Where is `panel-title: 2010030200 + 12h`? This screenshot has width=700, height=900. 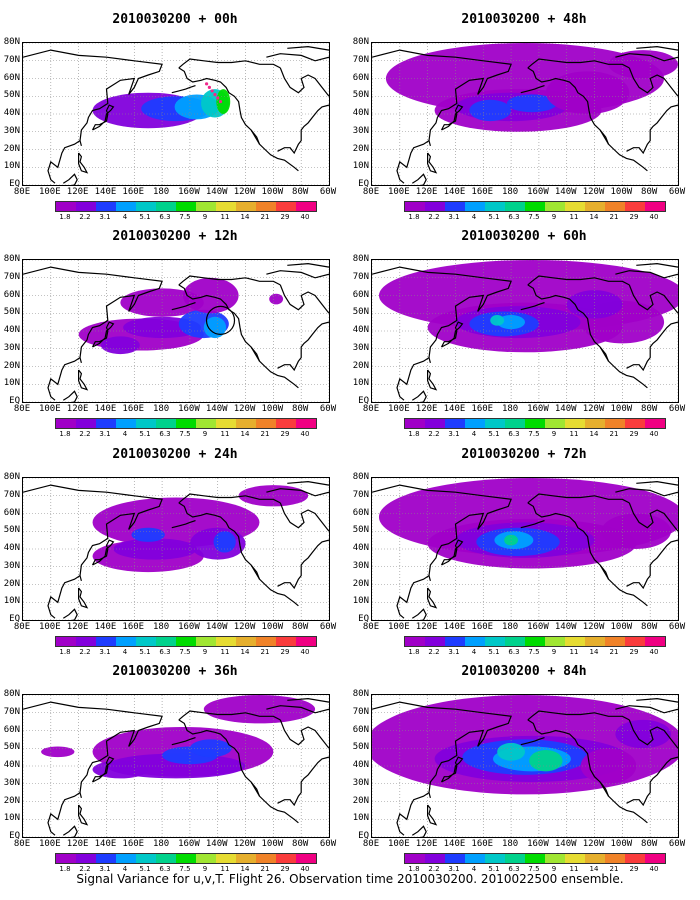
panel-title: 2010030200 + 12h is located at coordinates (175, 236).